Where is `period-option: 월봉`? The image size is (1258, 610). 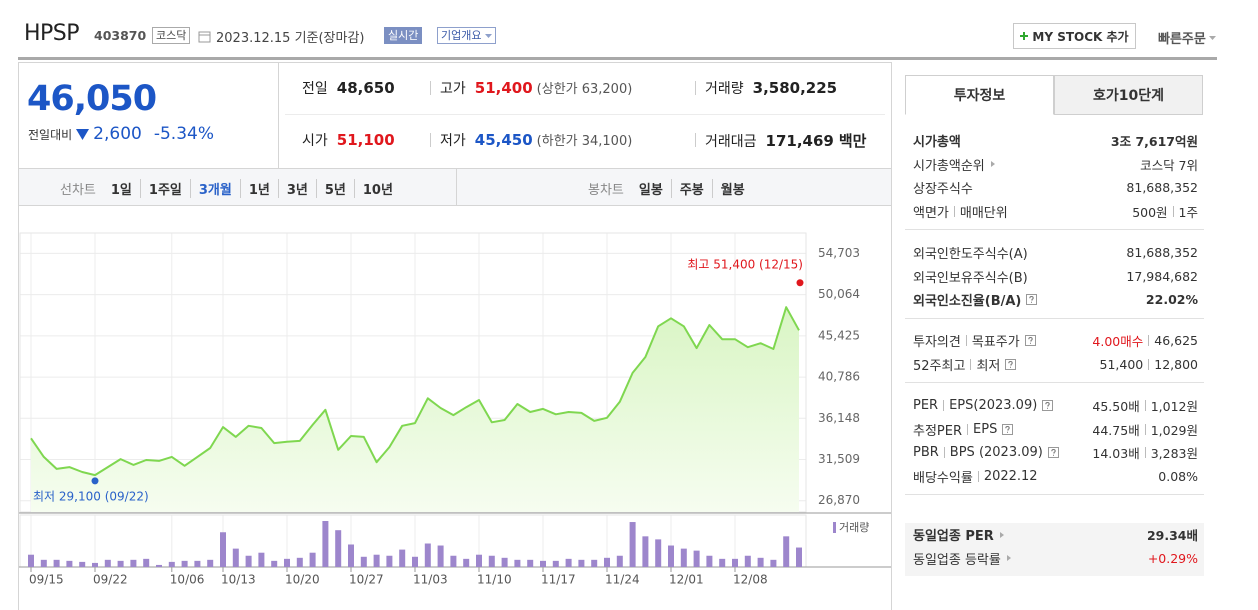
period-option: 월봉 is located at coordinates (732, 188).